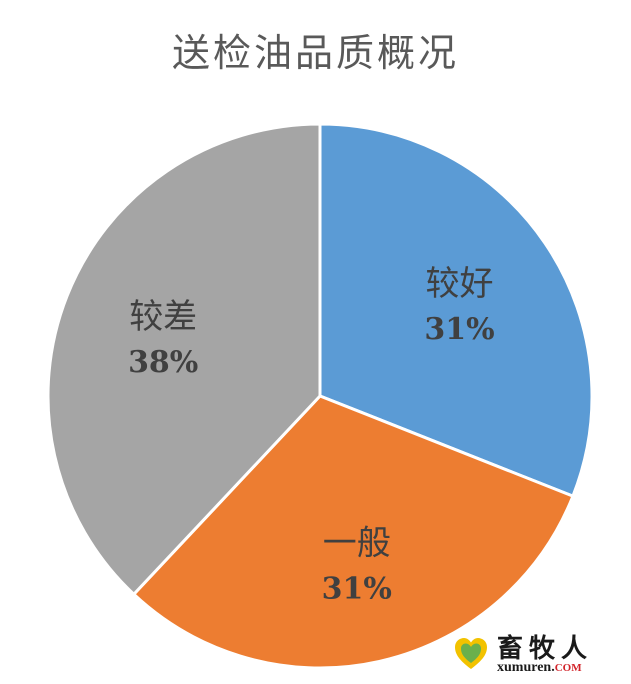 The width and height of the screenshot is (631, 684). I want to click on heart-logo-icon, so click(471, 653).